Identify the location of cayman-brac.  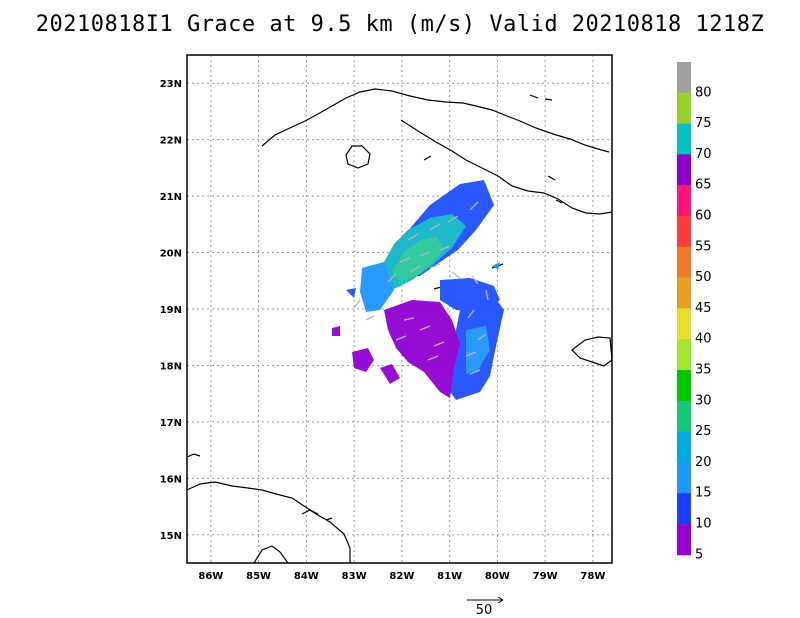
(541, 97).